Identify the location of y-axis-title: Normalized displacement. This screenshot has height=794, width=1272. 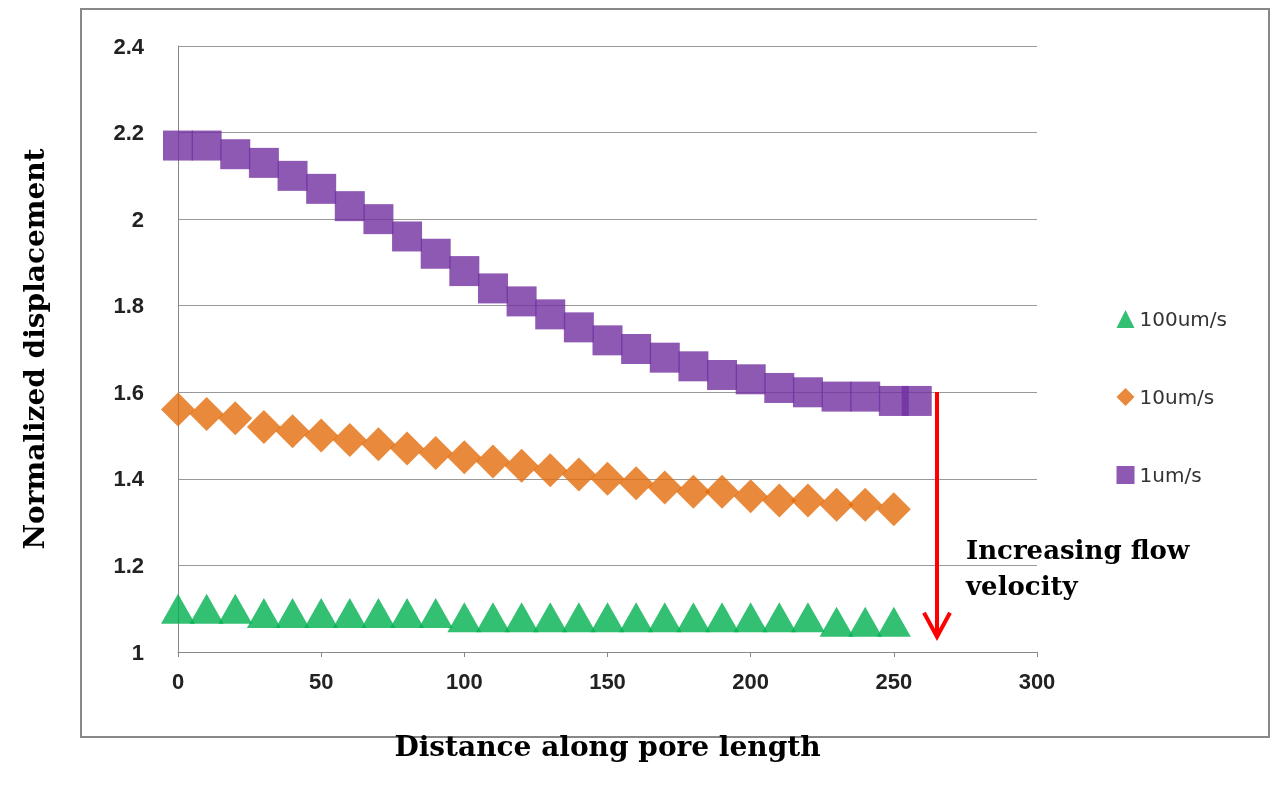
(34, 349).